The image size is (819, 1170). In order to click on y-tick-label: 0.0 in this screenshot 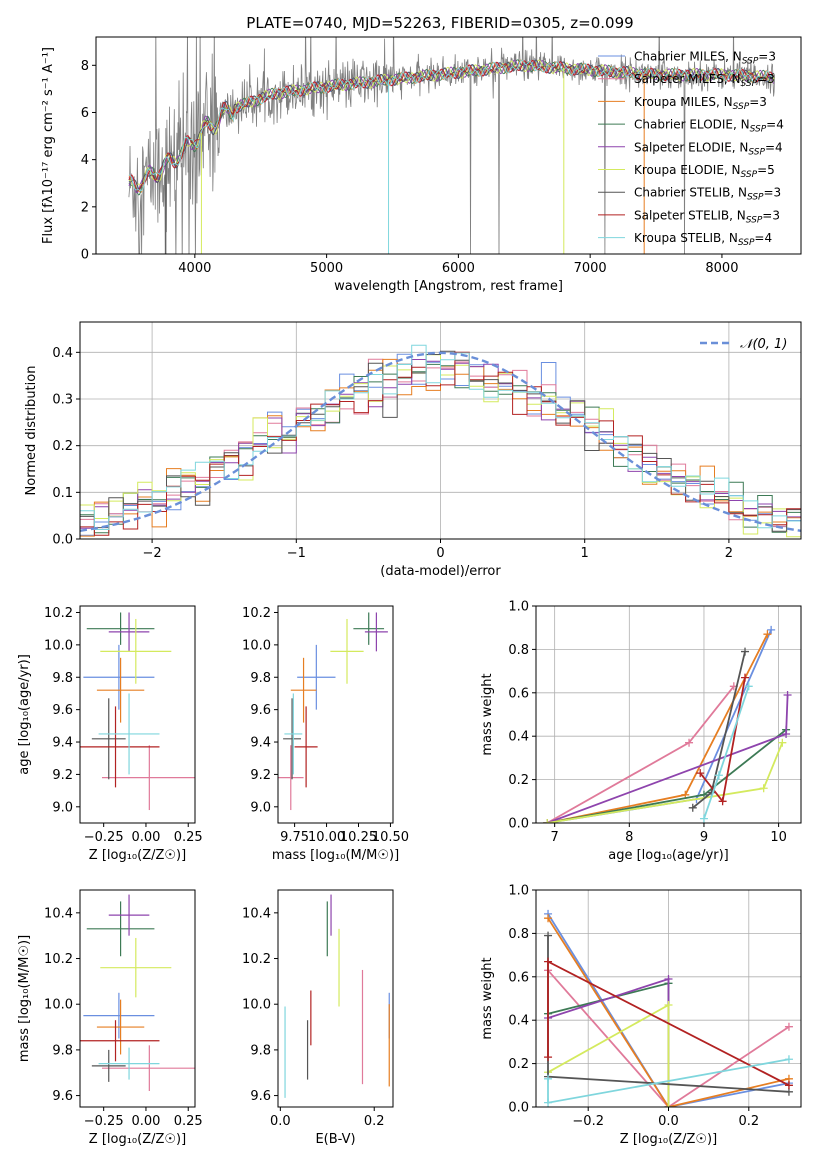, I will do `click(62, 540)`.